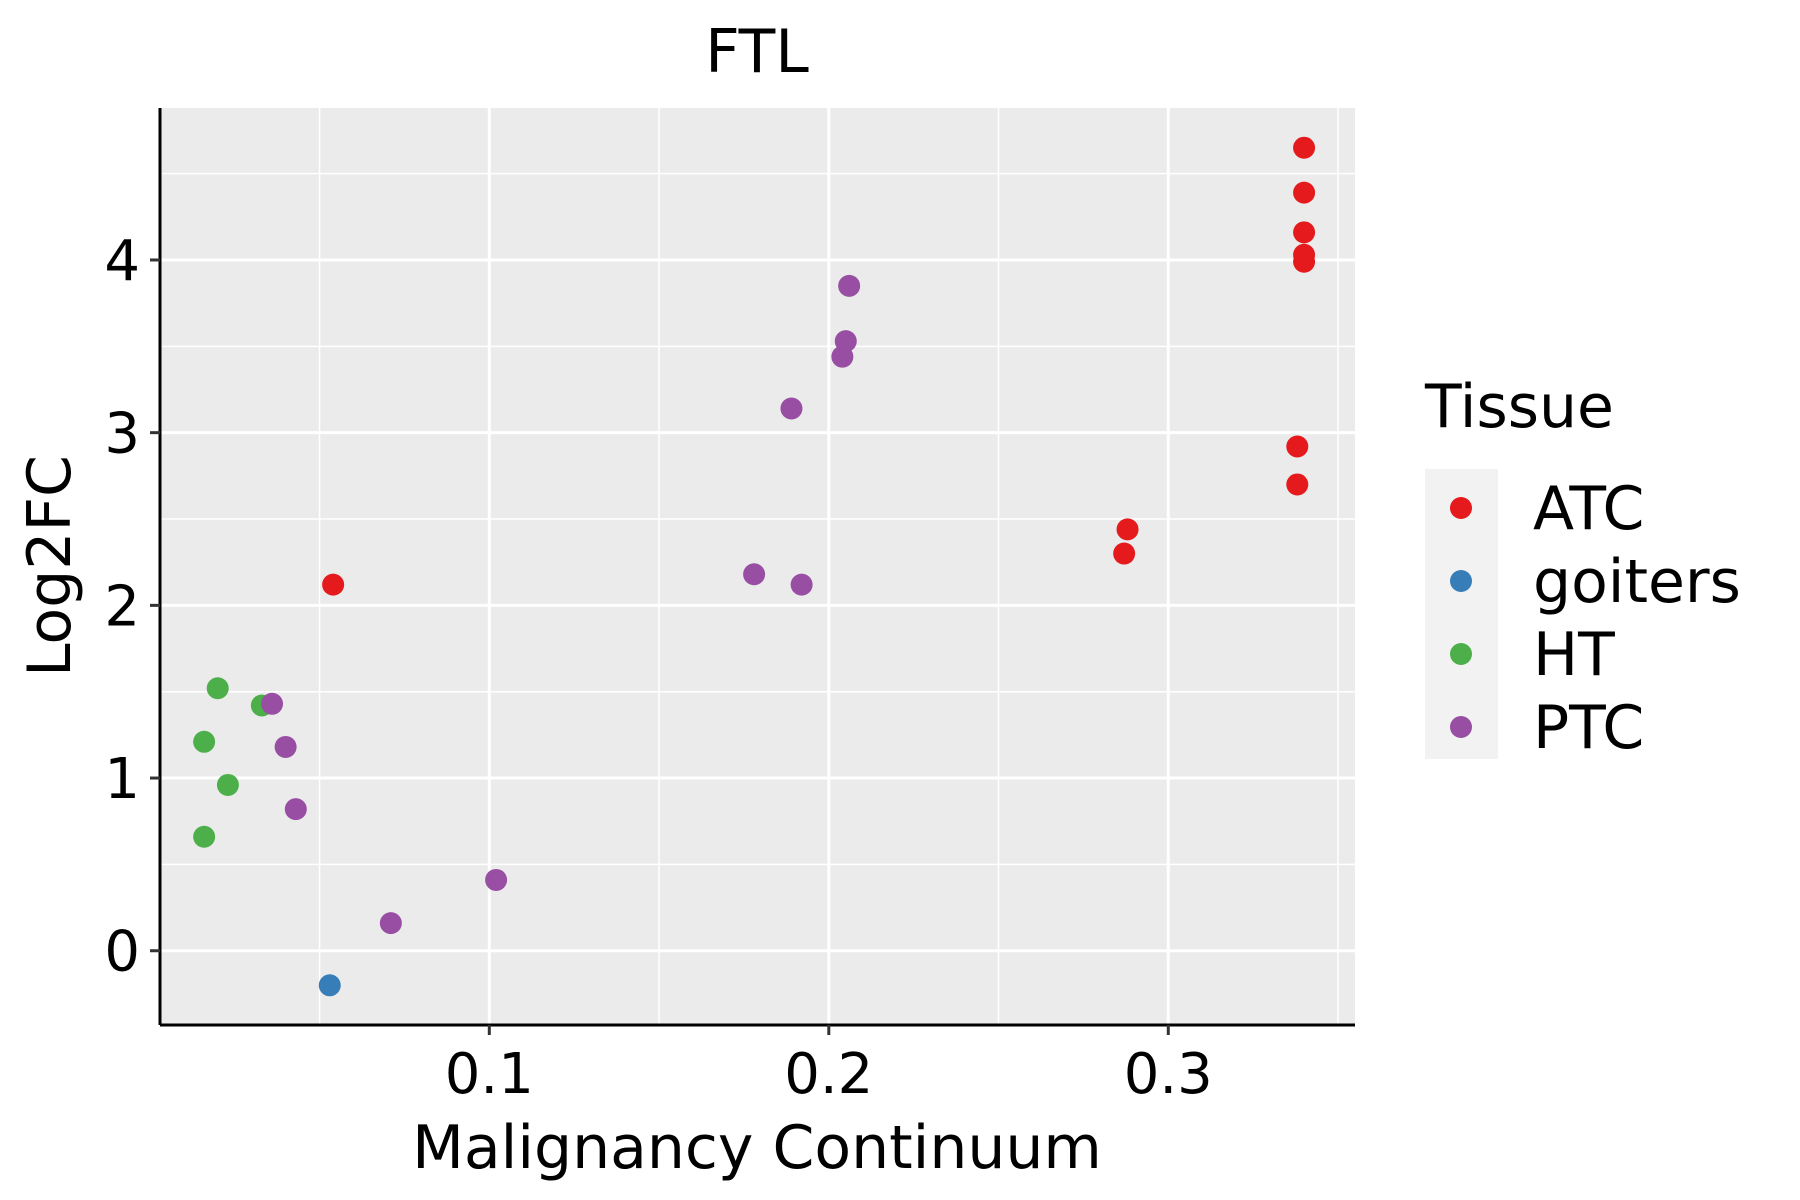 This screenshot has height=1200, width=1800. I want to click on x-axis-ticks: 0.1 0.2 0.3, so click(829, 1066).